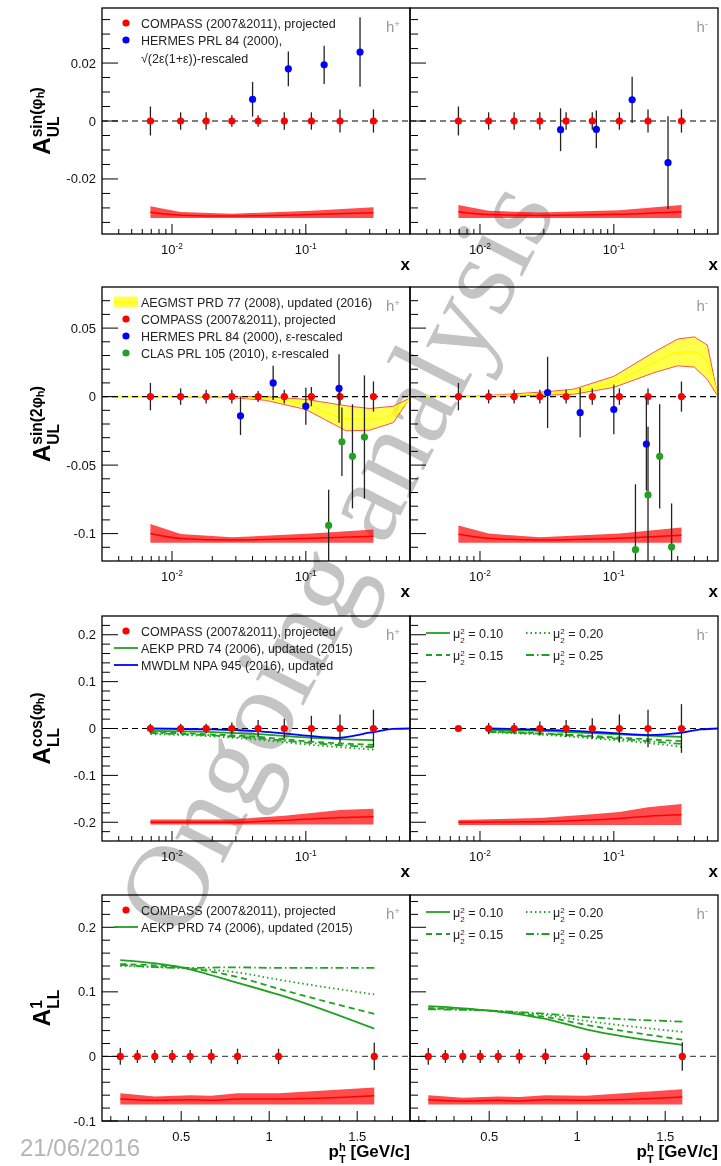  What do you see at coordinates (84, 822) in the screenshot?
I see `y-tick-label: -0.2` at bounding box center [84, 822].